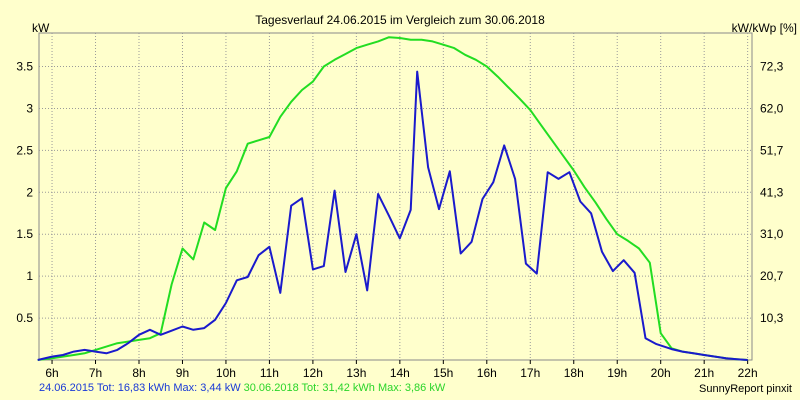 The image size is (800, 400). Describe the element at coordinates (29, 108) in the screenshot. I see `y-tick-label-left: 3` at that location.